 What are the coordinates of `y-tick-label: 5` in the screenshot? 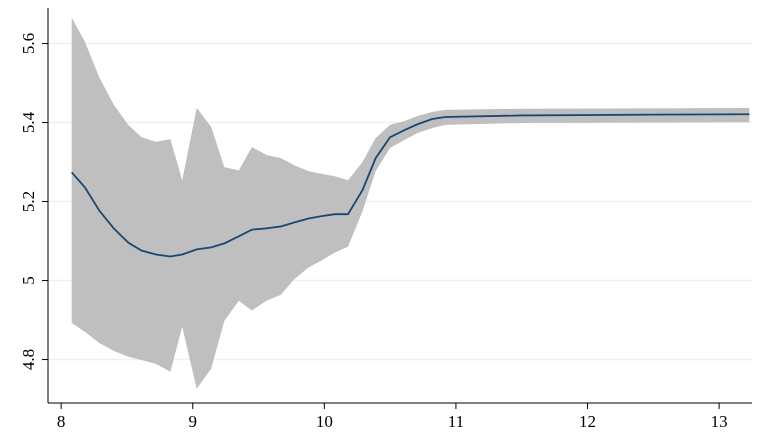 It's located at (28, 280).